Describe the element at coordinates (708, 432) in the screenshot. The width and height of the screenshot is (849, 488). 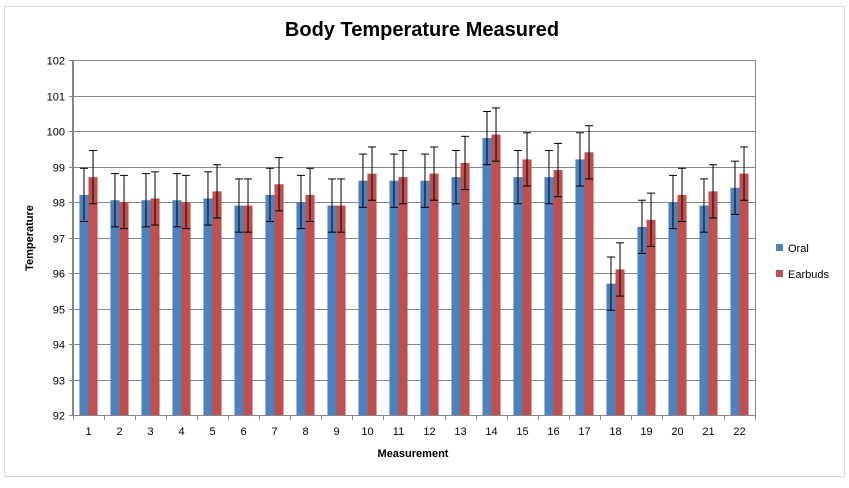
I see `x-tick-label: 21` at that location.